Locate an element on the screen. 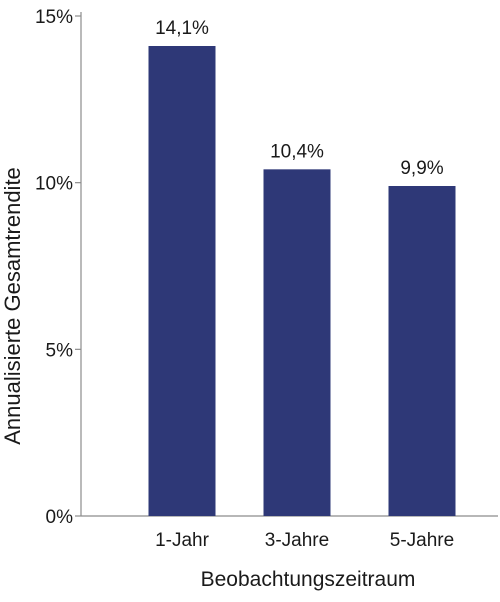 Image resolution: width=500 pixels, height=602 pixels. y-tick-label: 10% is located at coordinates (54, 184).